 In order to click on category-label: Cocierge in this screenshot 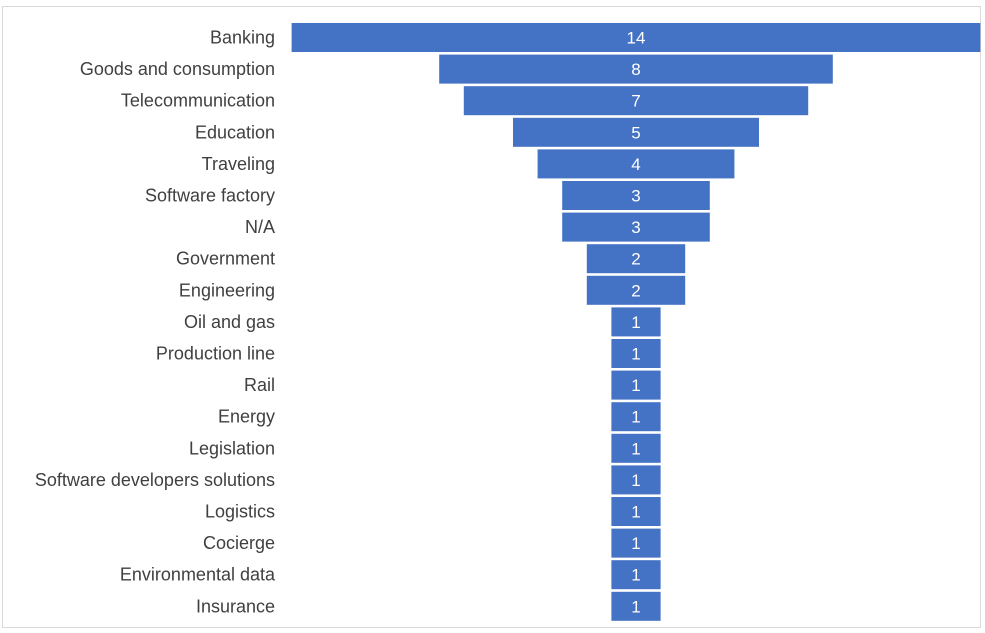, I will do `click(239, 543)`.